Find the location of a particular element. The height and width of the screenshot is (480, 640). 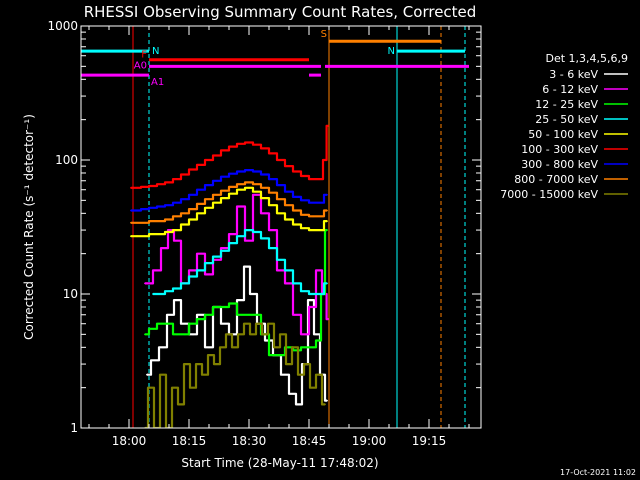

flag-label: F is located at coordinates (144, 55).